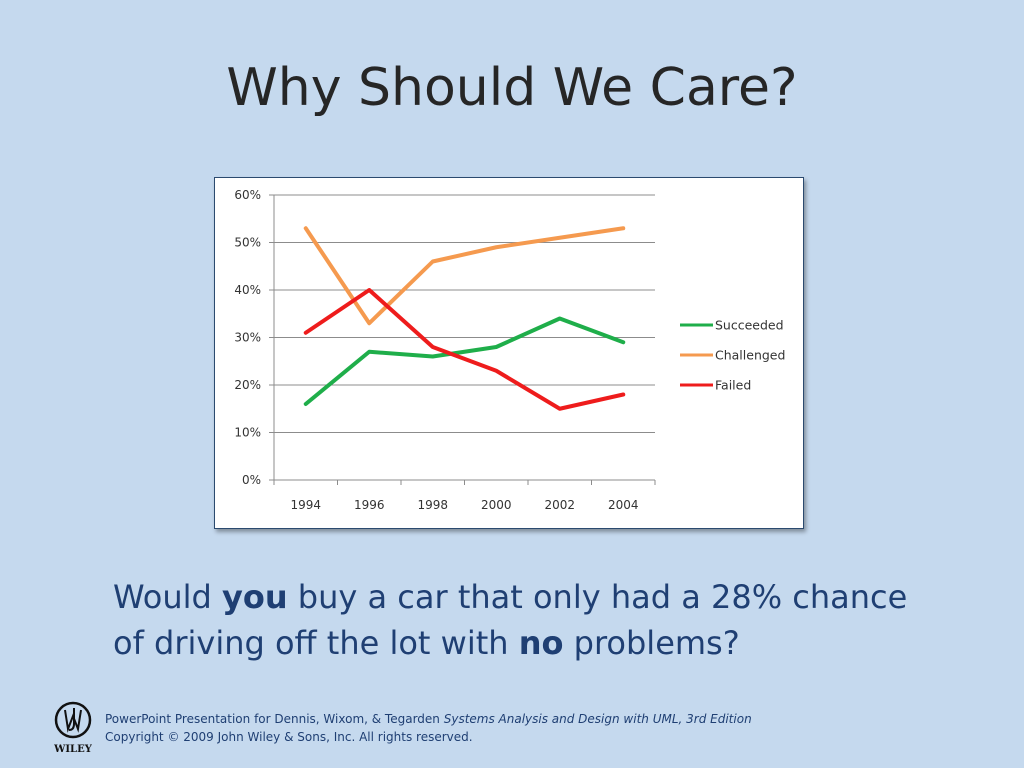  What do you see at coordinates (432, 505) in the screenshot?
I see `x-tick-label: 1998` at bounding box center [432, 505].